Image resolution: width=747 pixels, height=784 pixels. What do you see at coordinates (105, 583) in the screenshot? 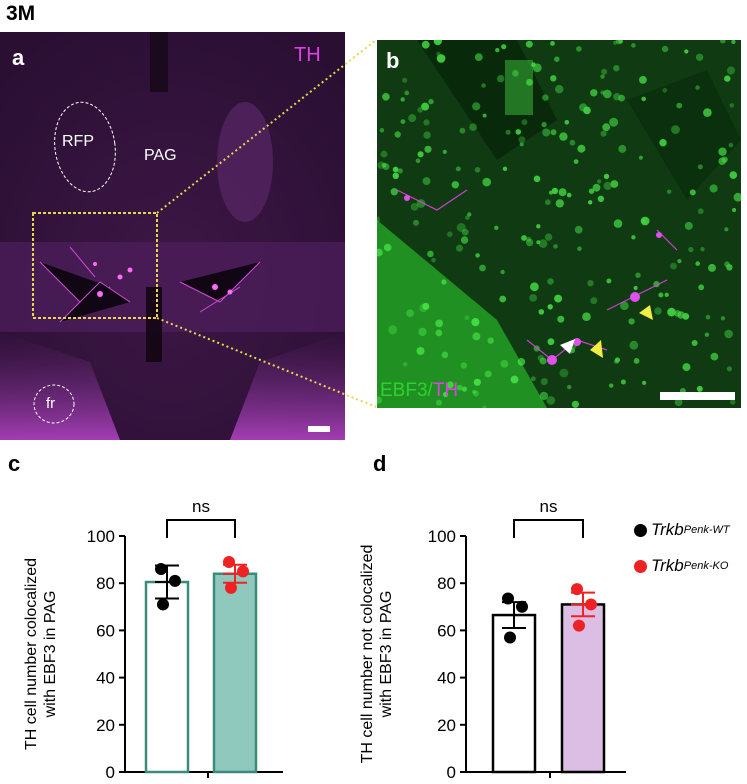
I see `y-tick-label: 80` at bounding box center [105, 583].